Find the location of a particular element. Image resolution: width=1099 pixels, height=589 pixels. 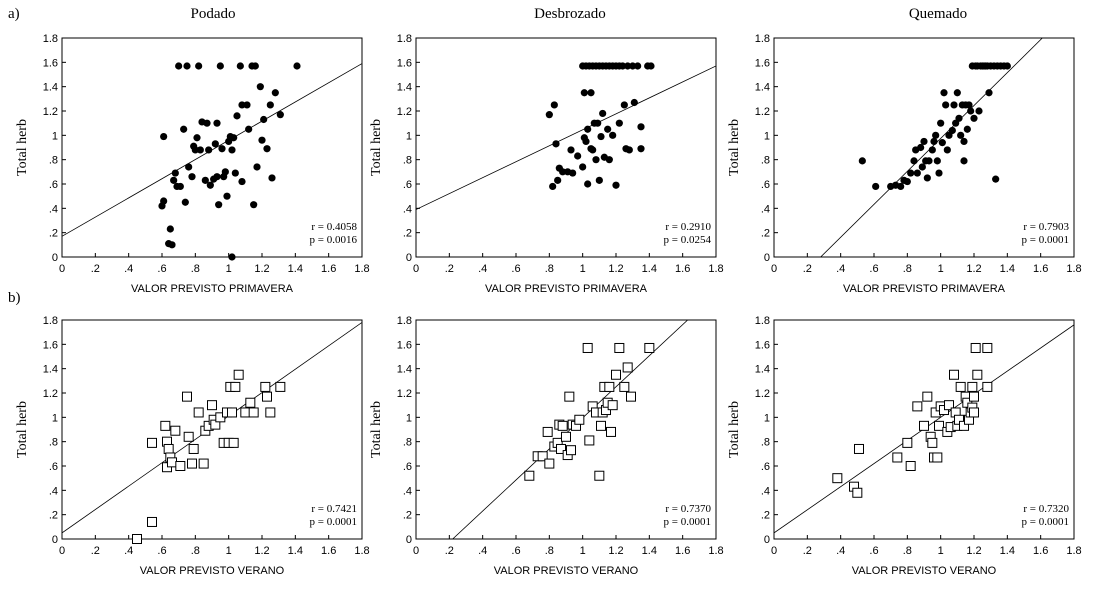

x-tick-label: 1.2 is located at coordinates (973, 551).